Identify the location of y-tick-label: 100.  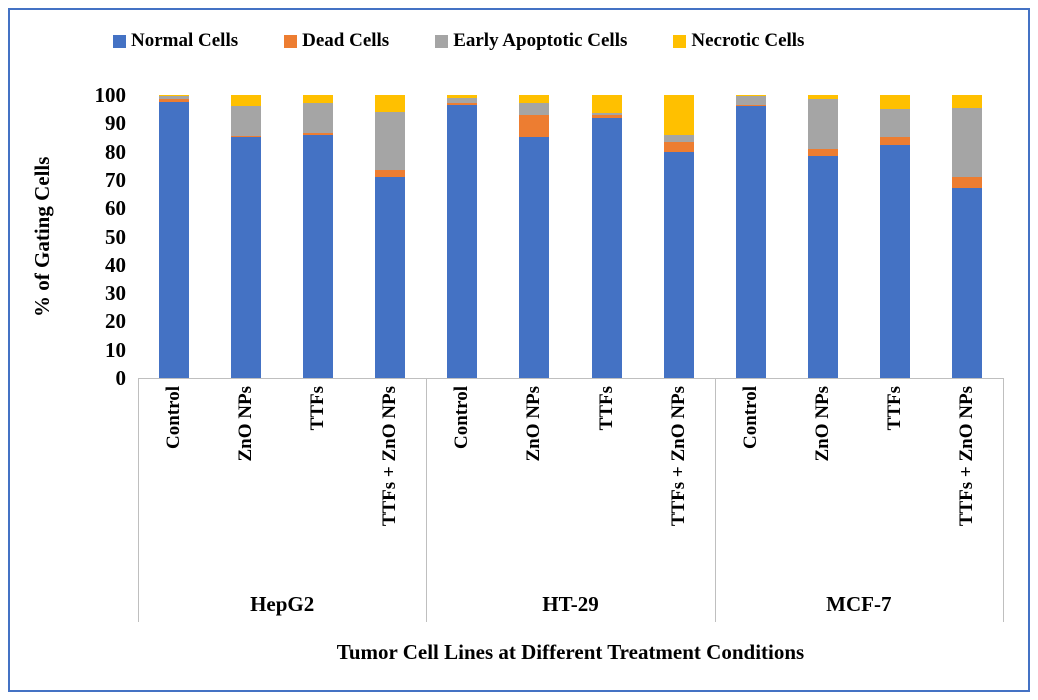
(110, 95).